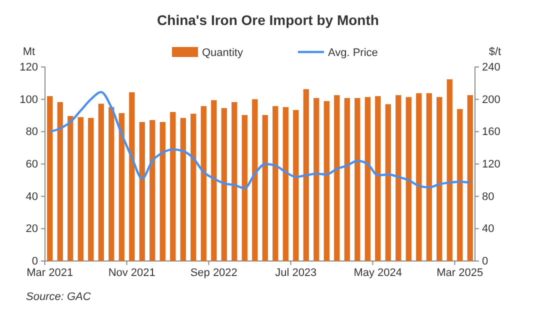 This screenshot has height=328, width=536. Describe the element at coordinates (223, 53) in the screenshot. I see `legend-label: Quantity` at that location.